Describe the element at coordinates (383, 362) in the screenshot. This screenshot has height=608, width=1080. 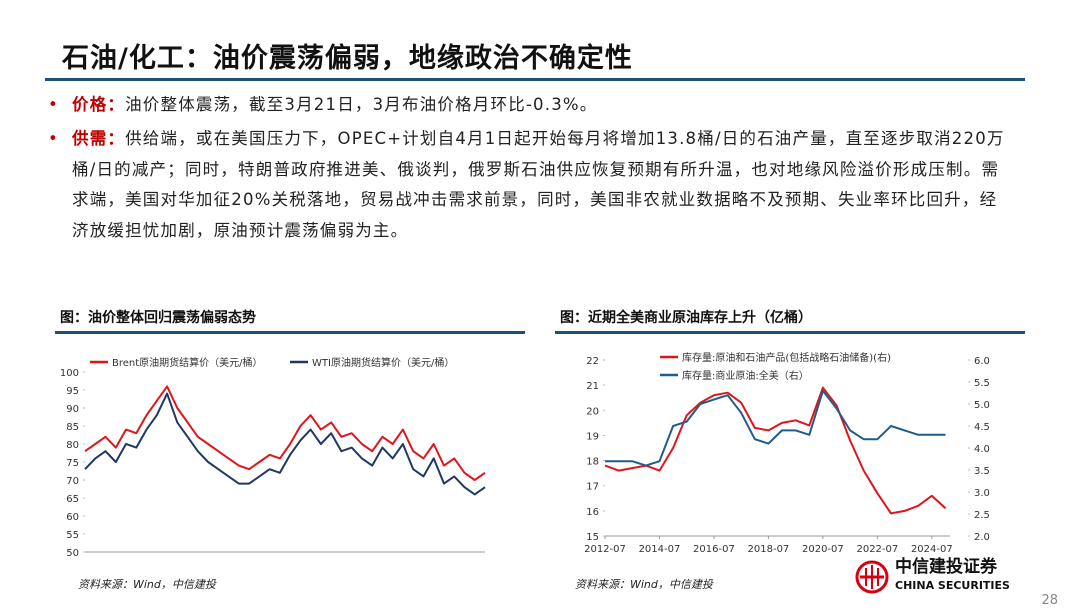
I see `legend-label: WTI原油期货结算价（美元/桶）` at that location.